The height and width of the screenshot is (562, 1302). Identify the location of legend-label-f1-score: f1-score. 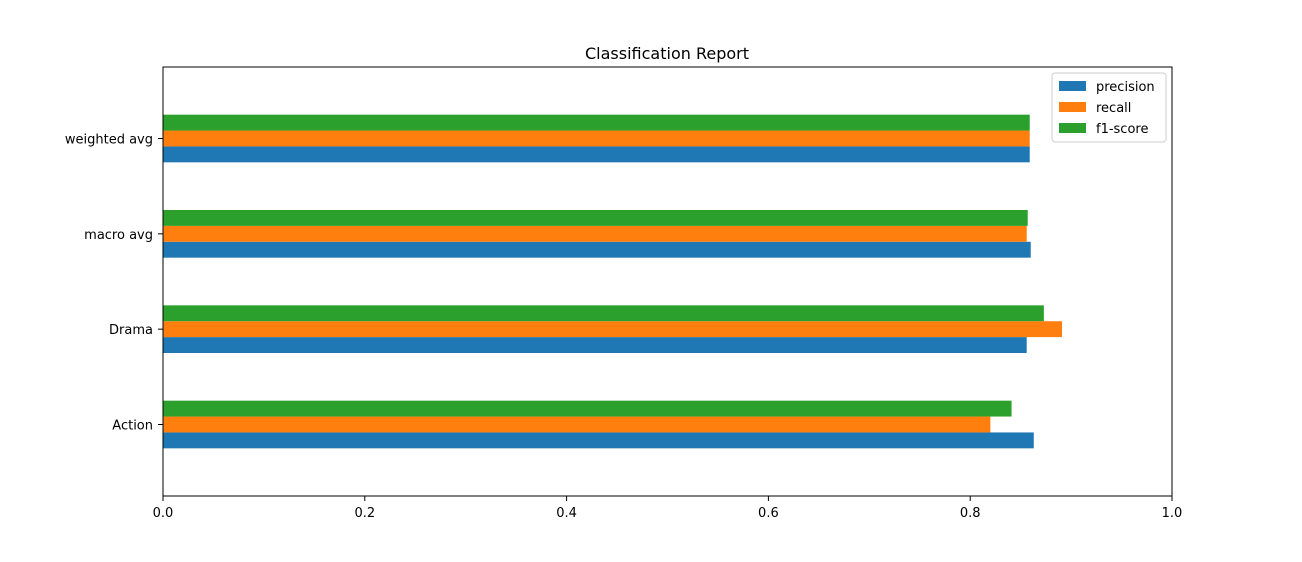
(1122, 129).